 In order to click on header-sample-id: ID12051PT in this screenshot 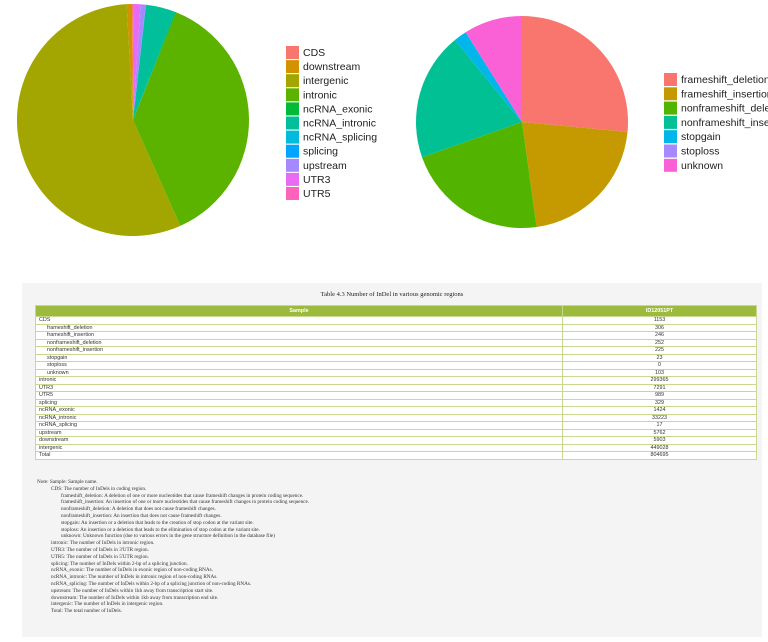, I will do `click(659, 311)`.